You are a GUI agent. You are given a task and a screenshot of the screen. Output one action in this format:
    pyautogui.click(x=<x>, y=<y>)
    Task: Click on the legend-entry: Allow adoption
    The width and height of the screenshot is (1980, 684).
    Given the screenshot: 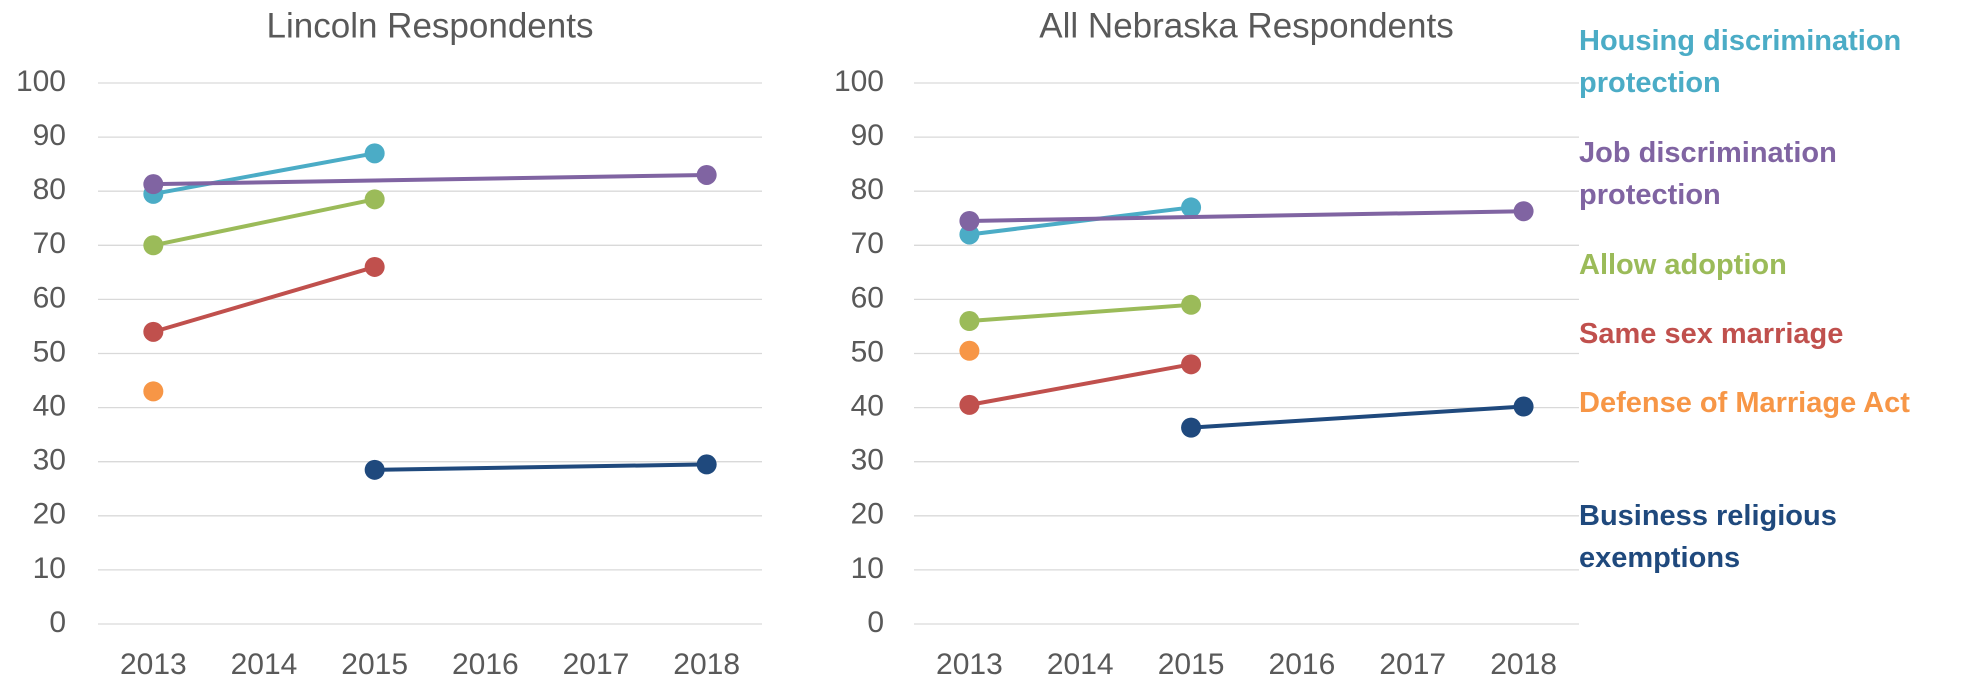 What is the action you would take?
    pyautogui.click(x=1683, y=265)
    